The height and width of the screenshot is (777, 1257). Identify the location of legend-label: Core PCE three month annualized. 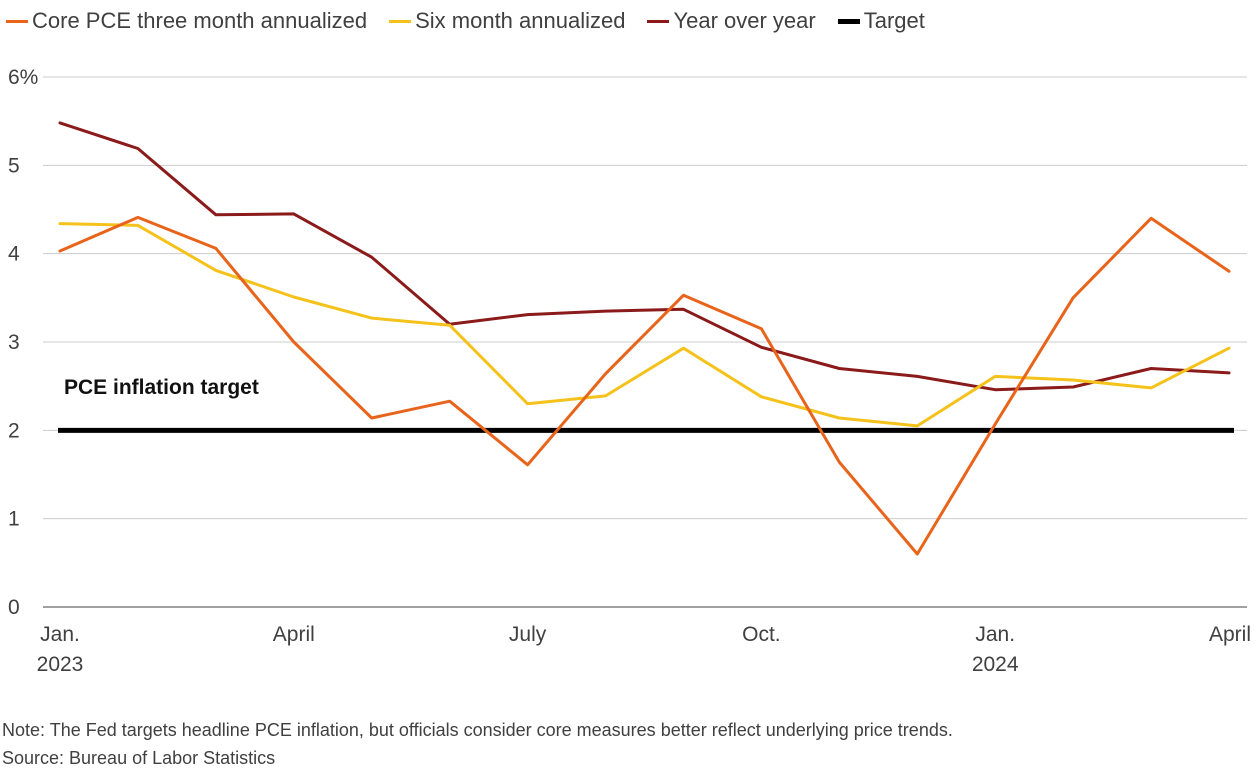
(200, 20).